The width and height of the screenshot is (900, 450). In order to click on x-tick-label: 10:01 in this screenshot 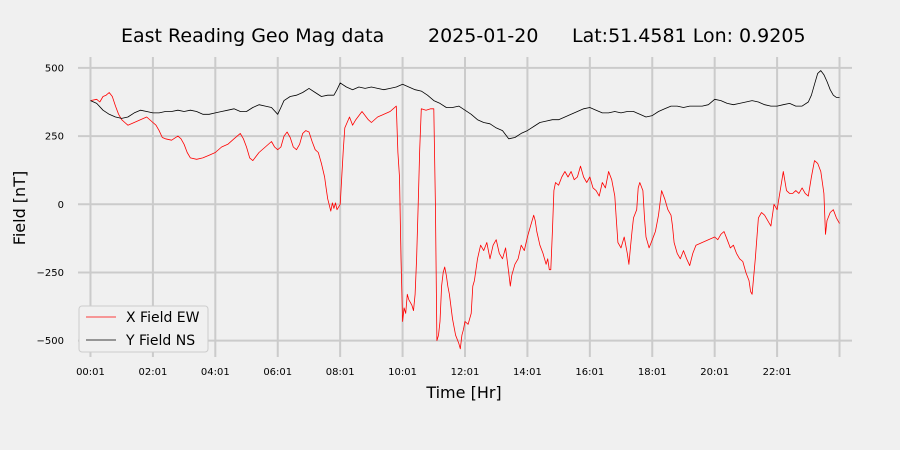, I will do `click(402, 372)`.